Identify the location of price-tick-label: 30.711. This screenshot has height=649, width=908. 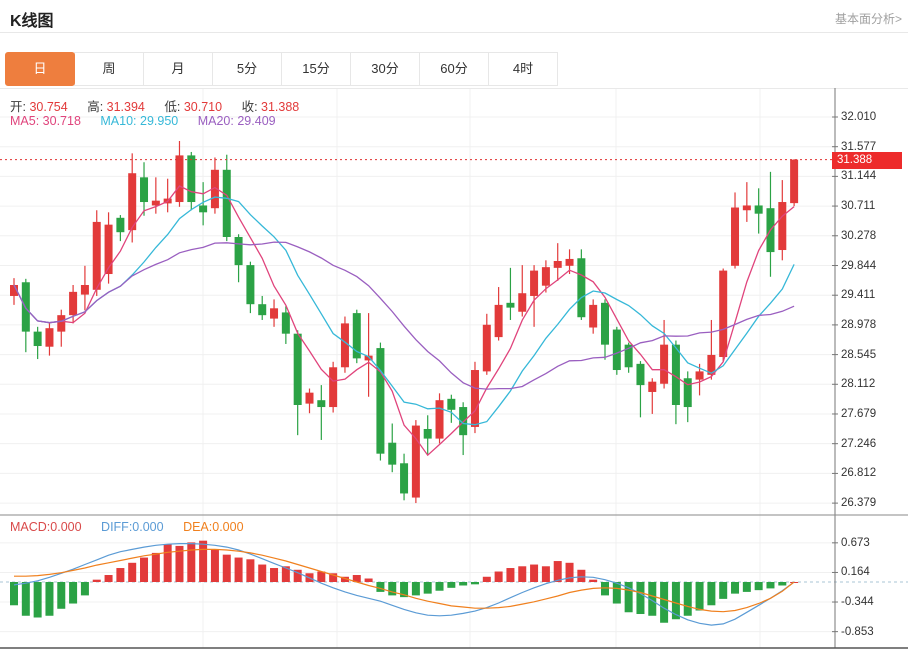
(858, 206).